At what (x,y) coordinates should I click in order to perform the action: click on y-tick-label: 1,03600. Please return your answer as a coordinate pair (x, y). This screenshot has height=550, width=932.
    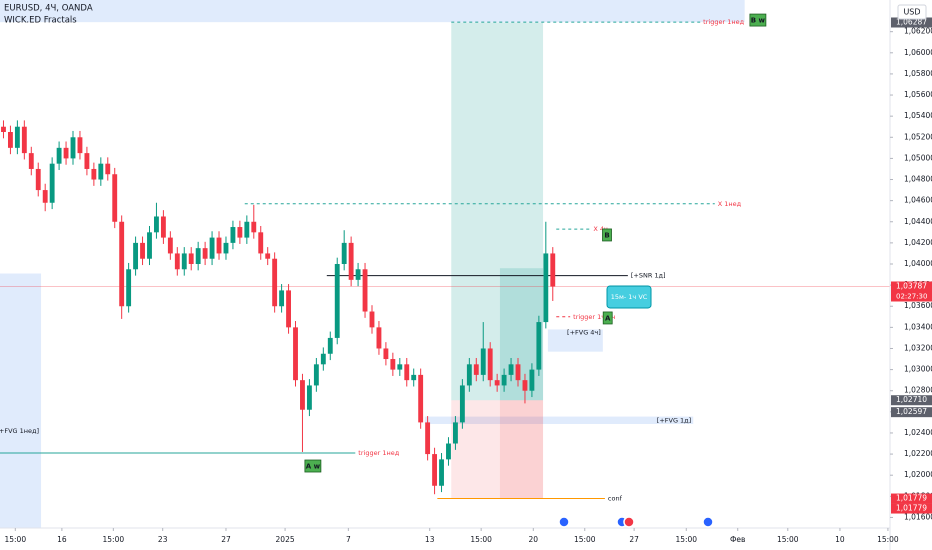
    Looking at the image, I should click on (918, 305).